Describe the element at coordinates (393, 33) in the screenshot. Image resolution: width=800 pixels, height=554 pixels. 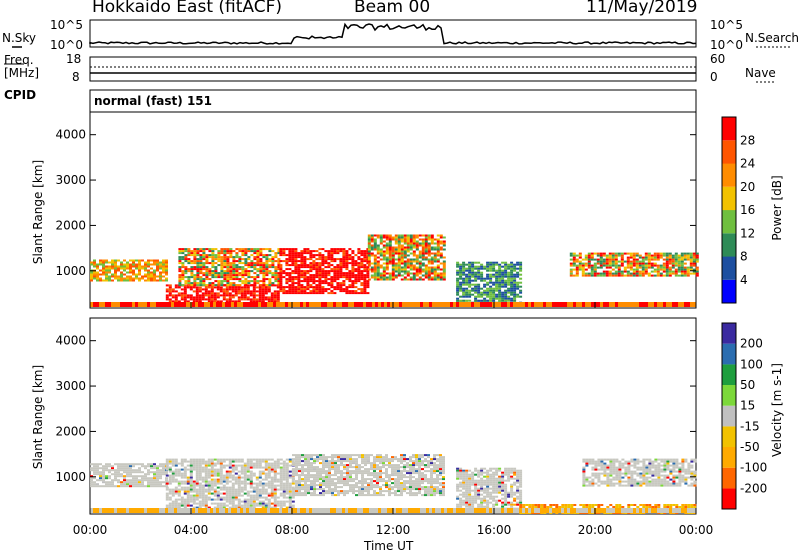
I see `noise-trace` at that location.